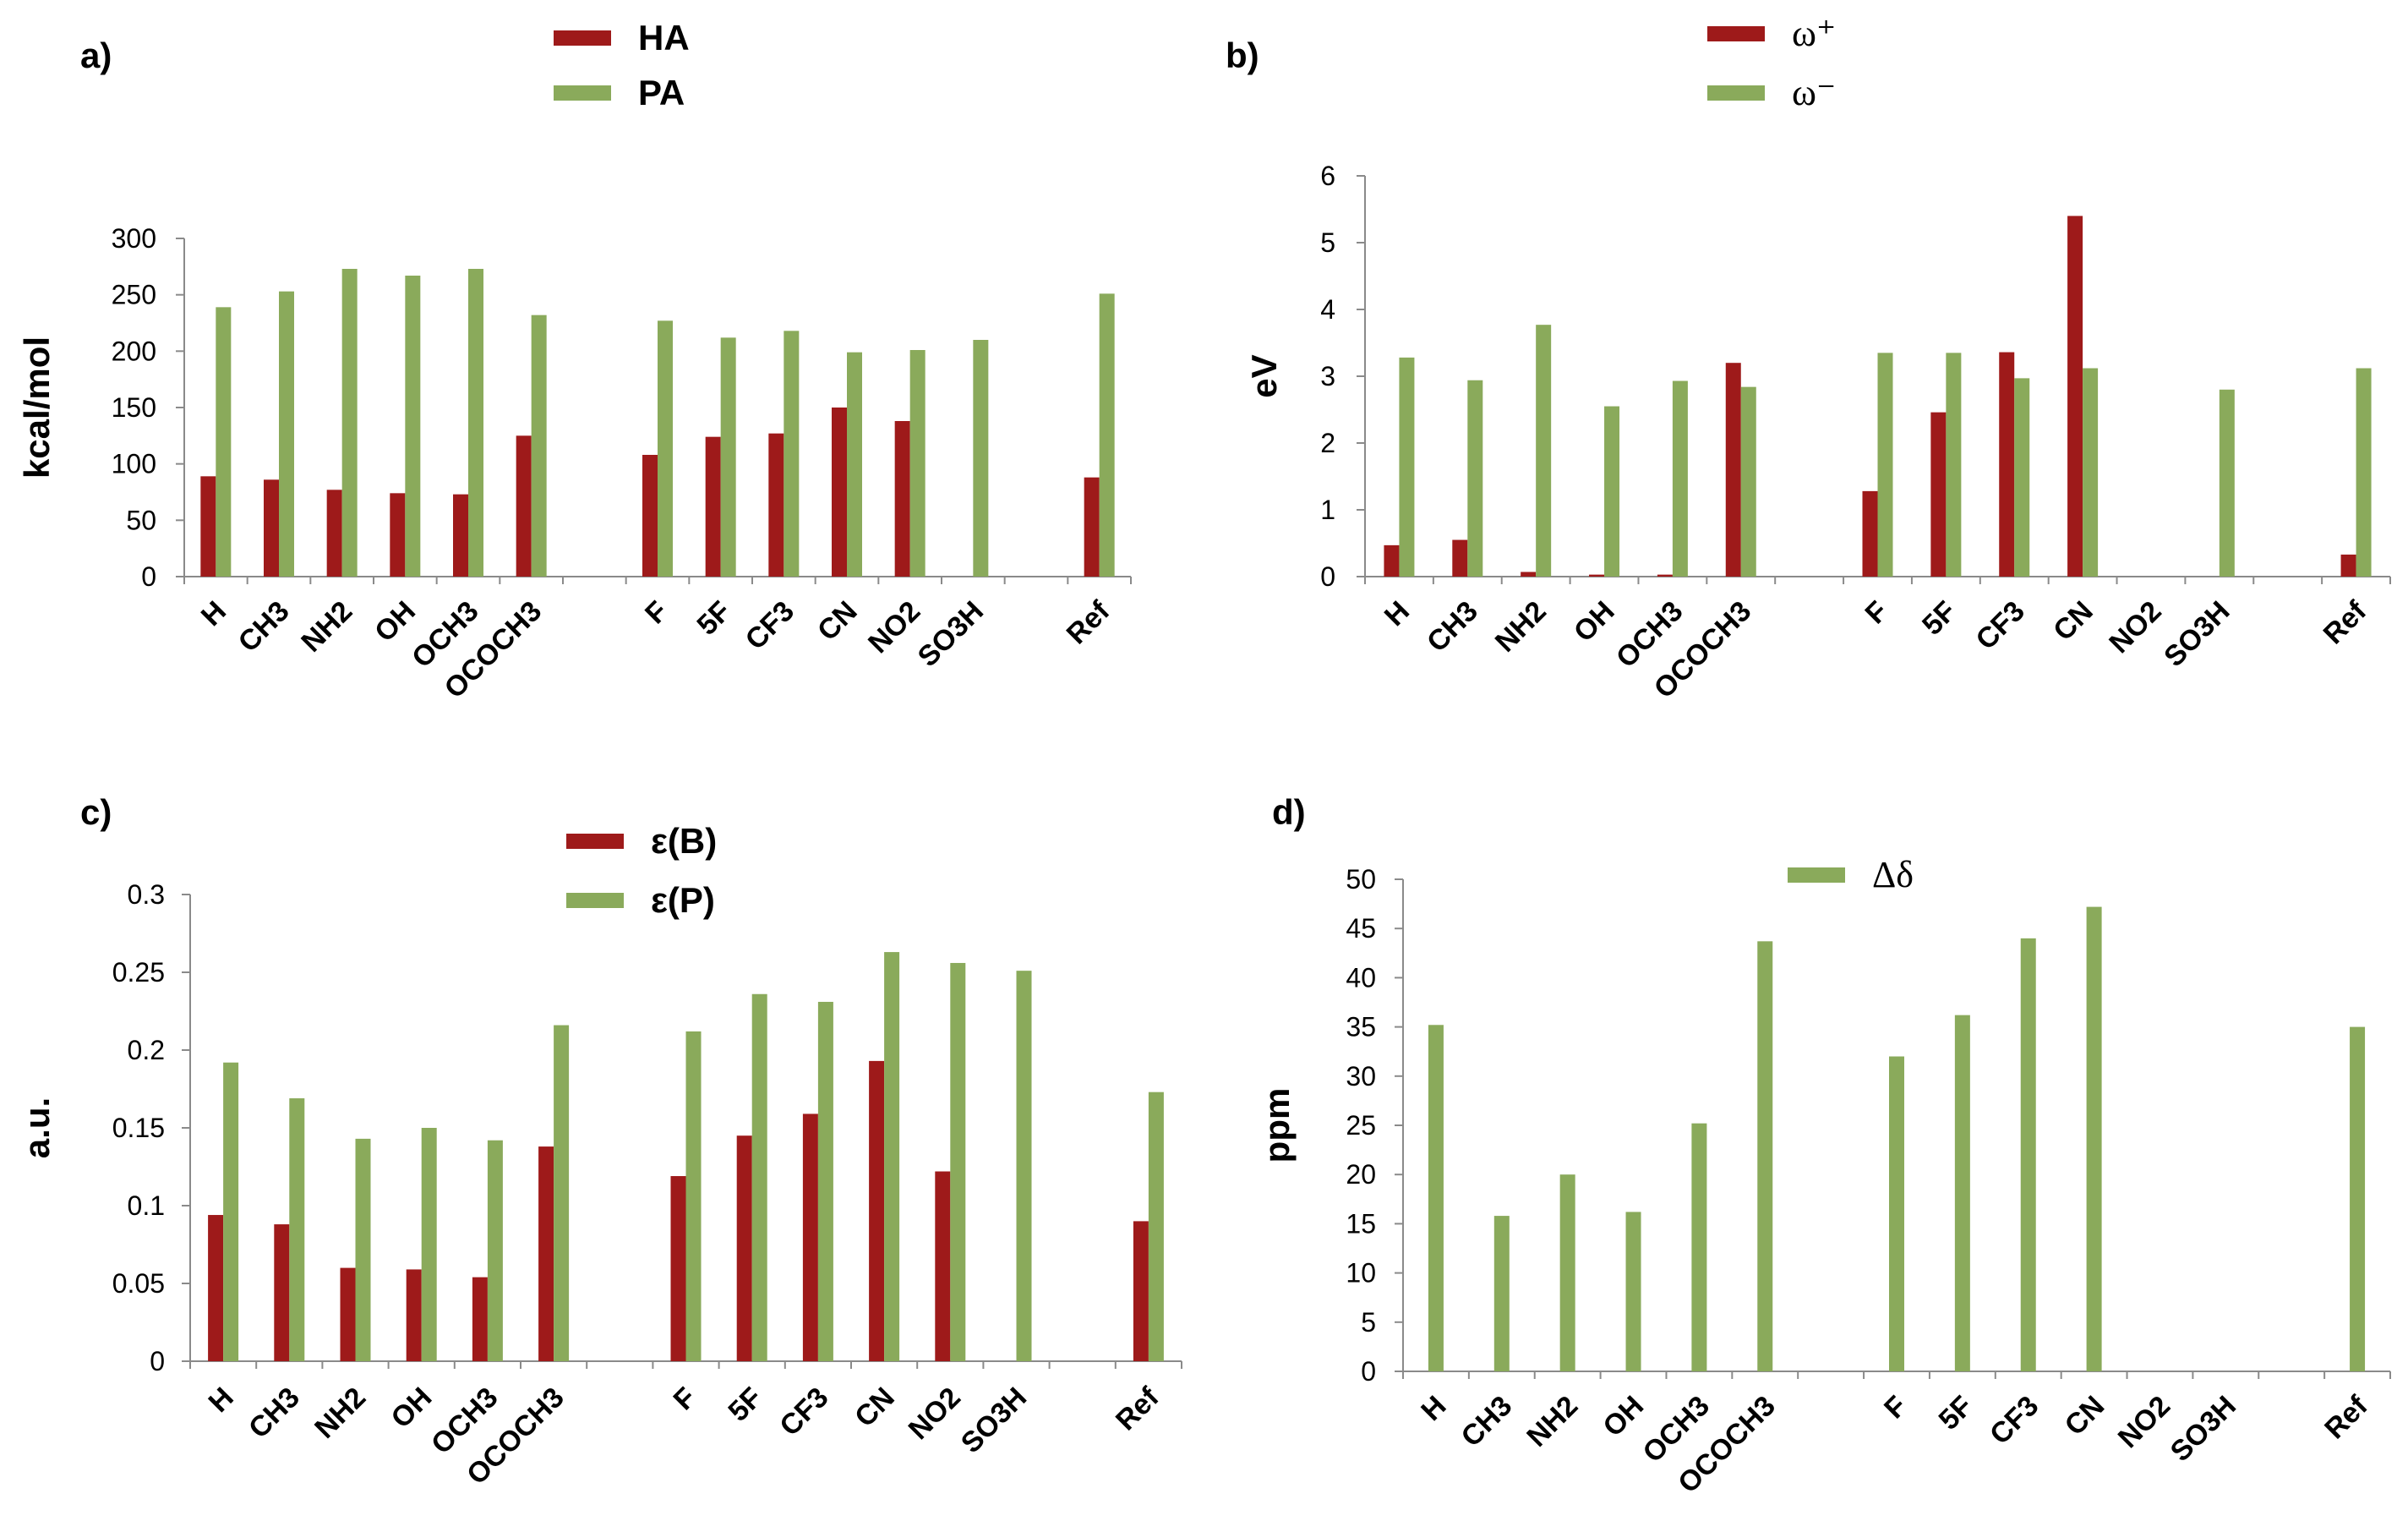 Image resolution: width=2408 pixels, height=1532 pixels. I want to click on y-tick-label: 0.15, so click(138, 1128).